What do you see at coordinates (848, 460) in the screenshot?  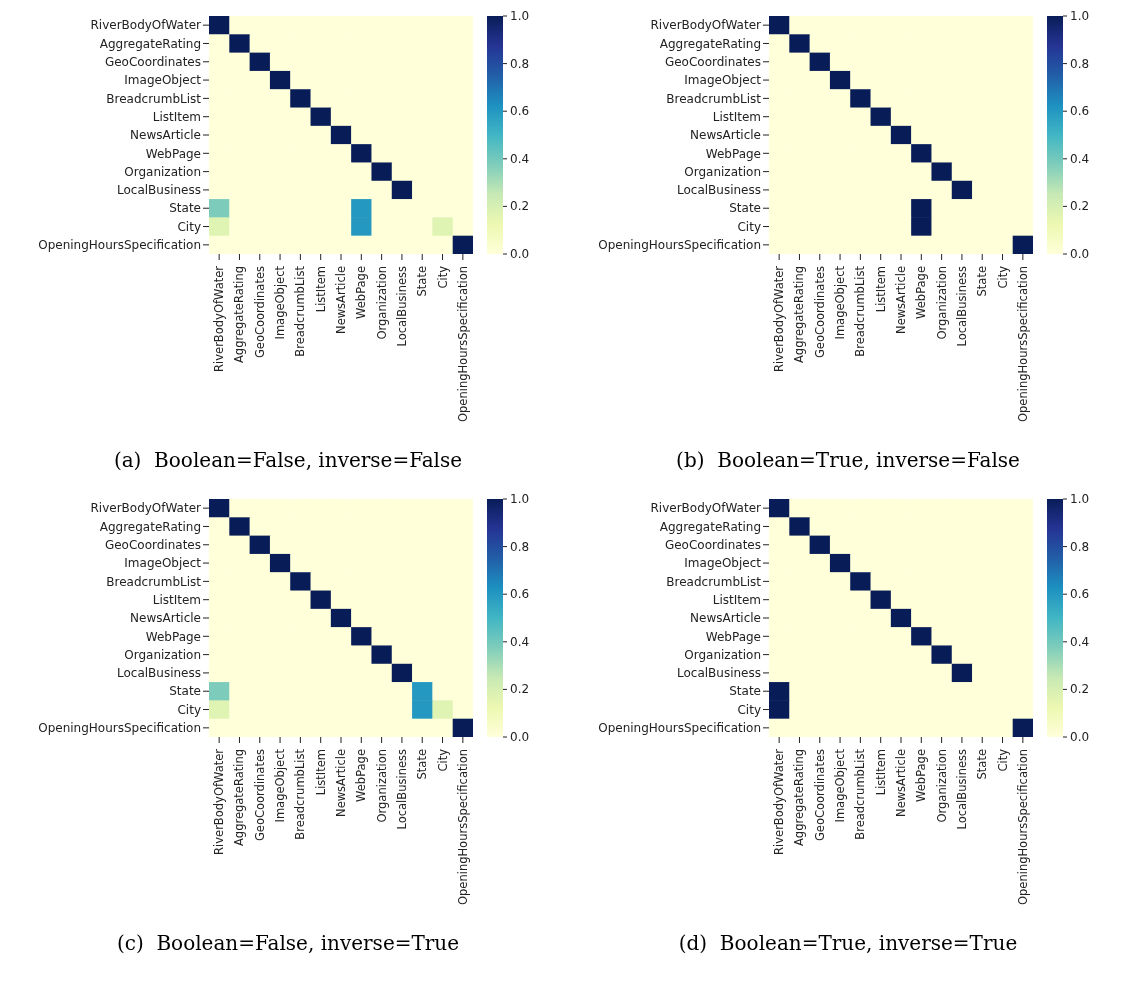 I see `text: (b) Boolean=True, inverse=False` at bounding box center [848, 460].